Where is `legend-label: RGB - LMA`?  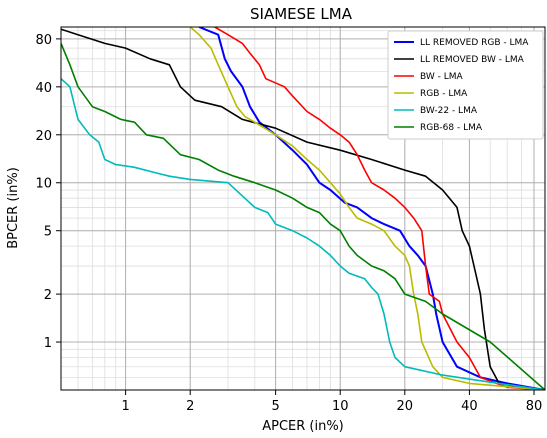
legend-label: RGB - LMA is located at coordinates (444, 94).